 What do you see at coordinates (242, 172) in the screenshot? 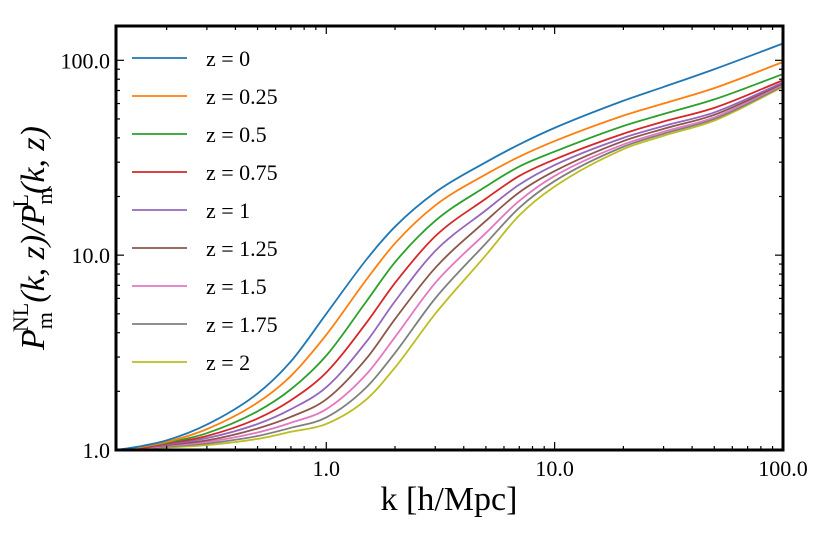
I see `legend-label: z = 0.75` at bounding box center [242, 172].